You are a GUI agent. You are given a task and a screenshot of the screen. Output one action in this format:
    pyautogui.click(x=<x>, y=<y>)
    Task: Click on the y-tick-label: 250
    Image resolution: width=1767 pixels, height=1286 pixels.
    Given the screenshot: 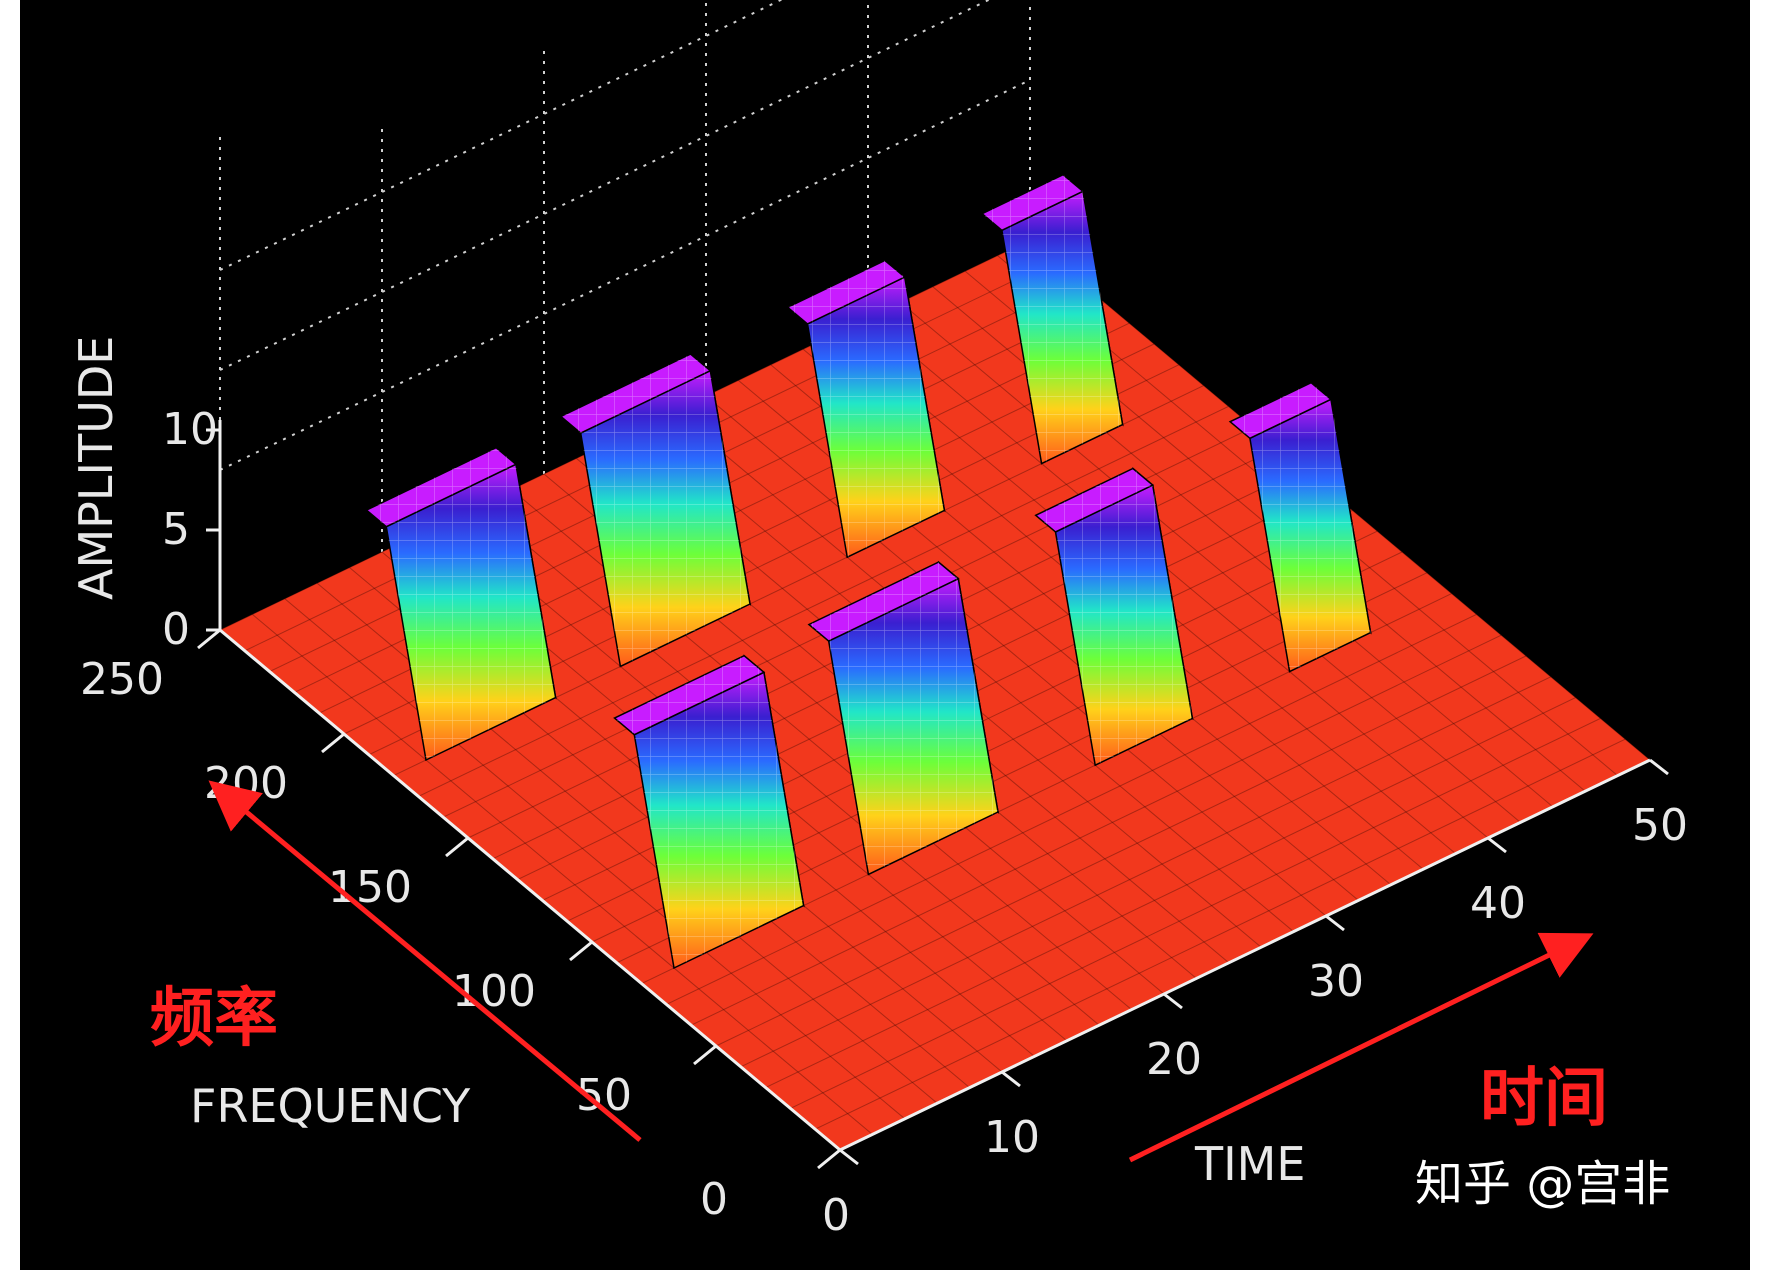 What is the action you would take?
    pyautogui.click(x=122, y=679)
    